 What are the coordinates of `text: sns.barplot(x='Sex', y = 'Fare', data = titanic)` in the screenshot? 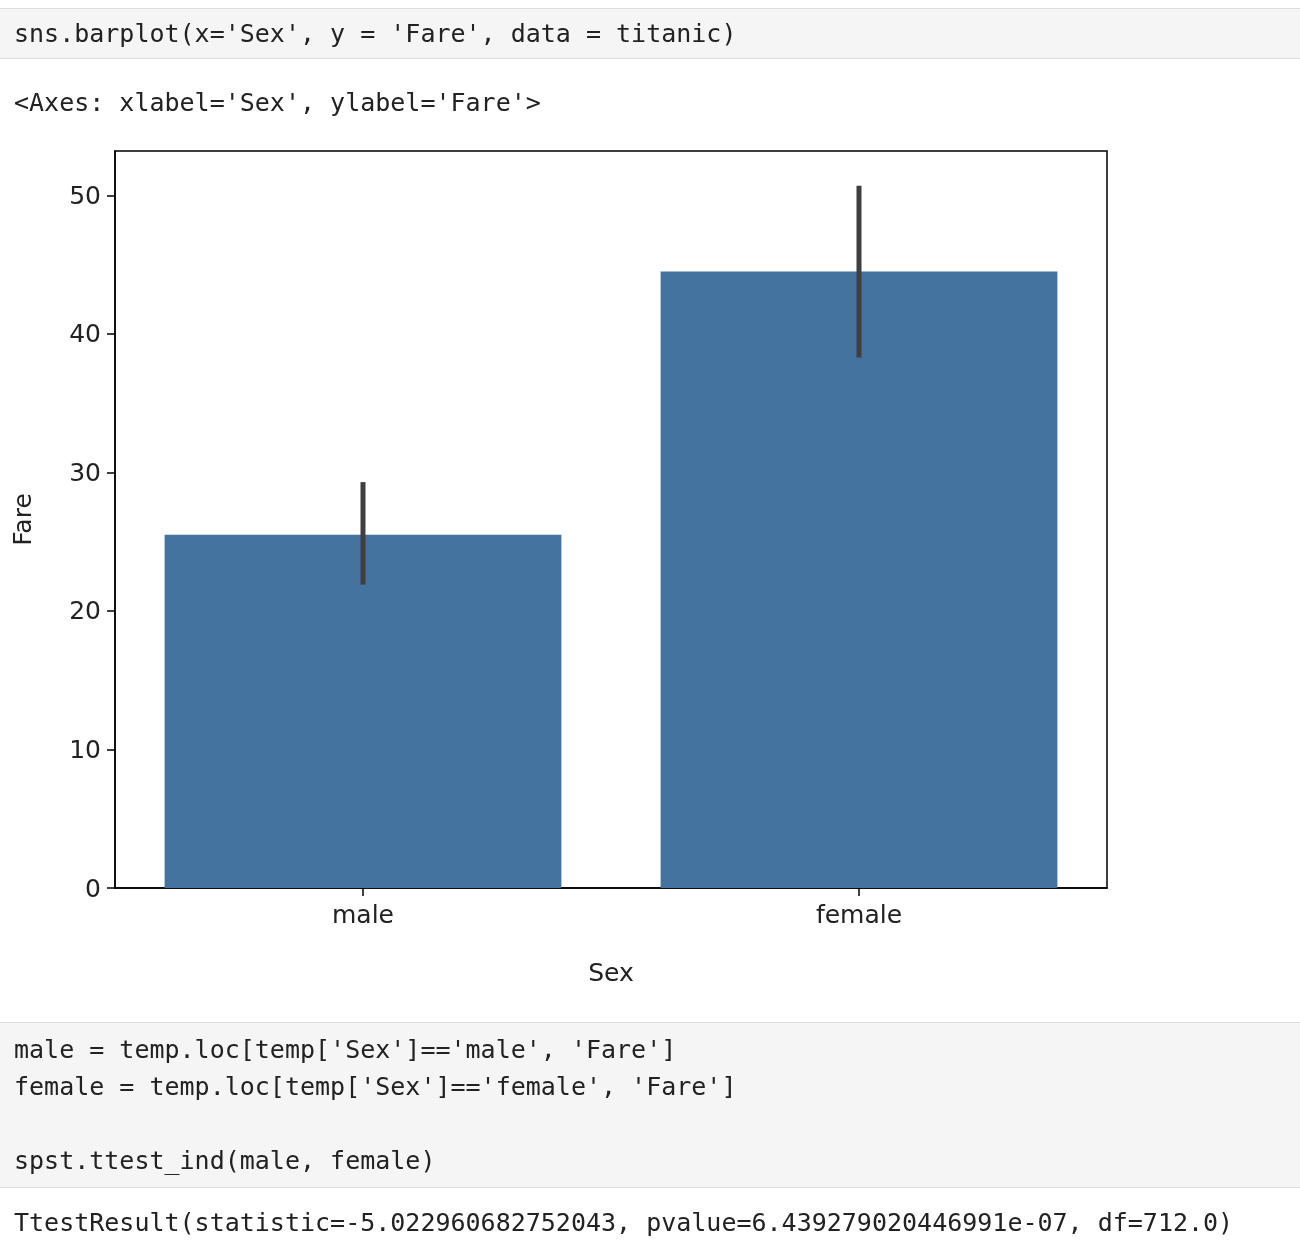 It's located at (650, 33).